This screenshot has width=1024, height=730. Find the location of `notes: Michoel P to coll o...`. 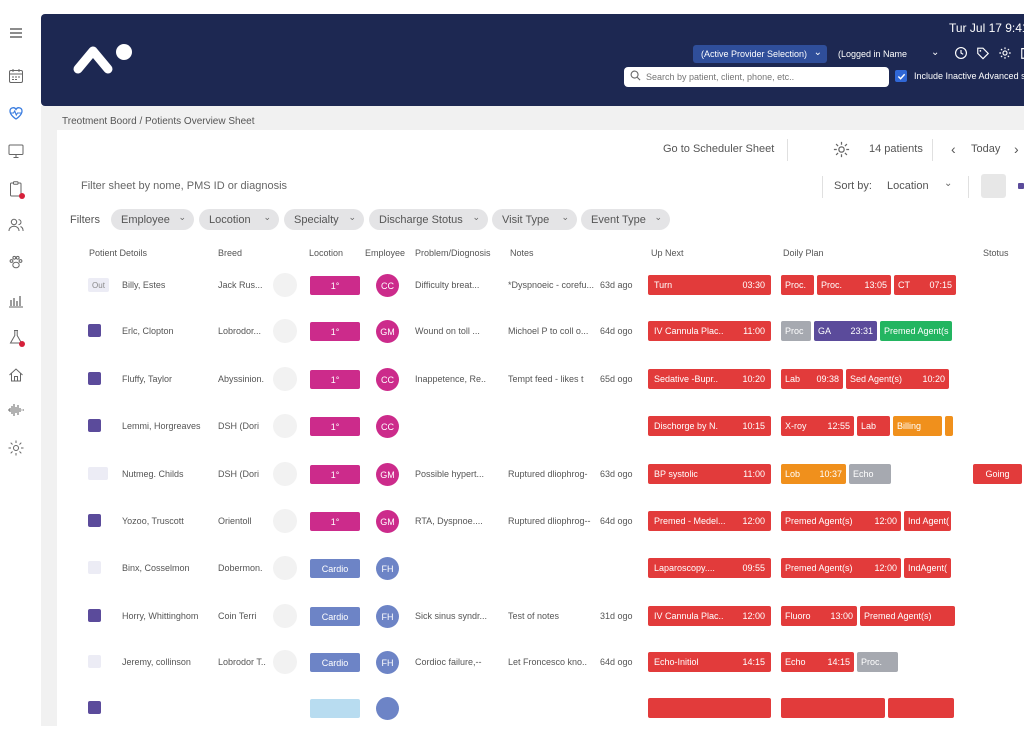

notes: Michoel P to coll o... is located at coordinates (548, 331).